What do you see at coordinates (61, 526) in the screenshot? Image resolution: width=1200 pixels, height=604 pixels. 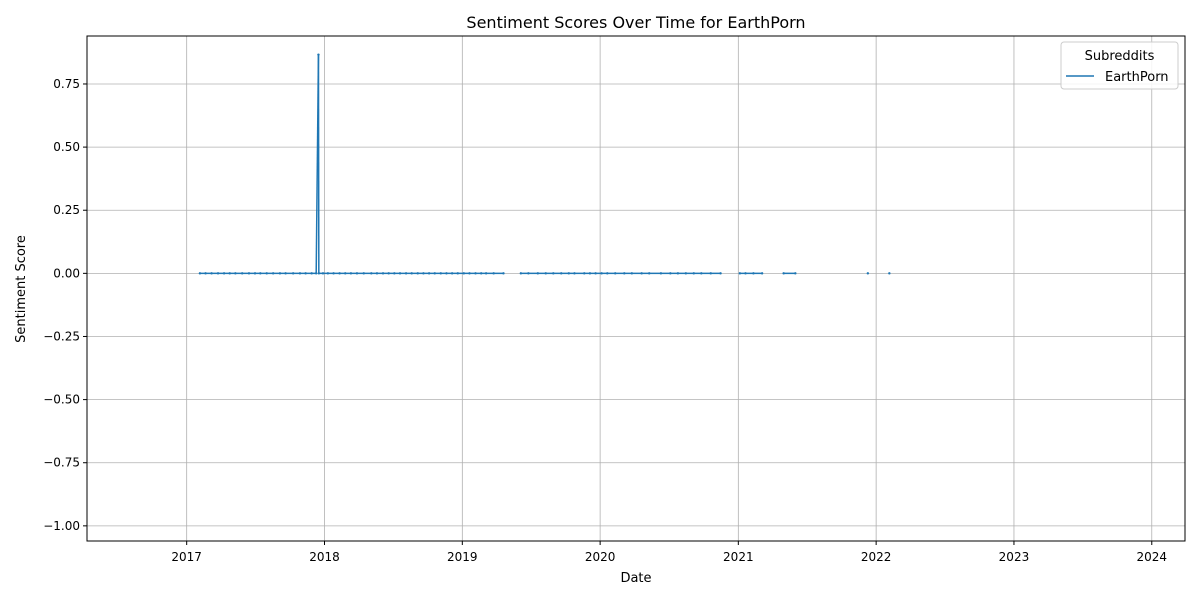 I see `y-tick-label: −1.00` at bounding box center [61, 526].